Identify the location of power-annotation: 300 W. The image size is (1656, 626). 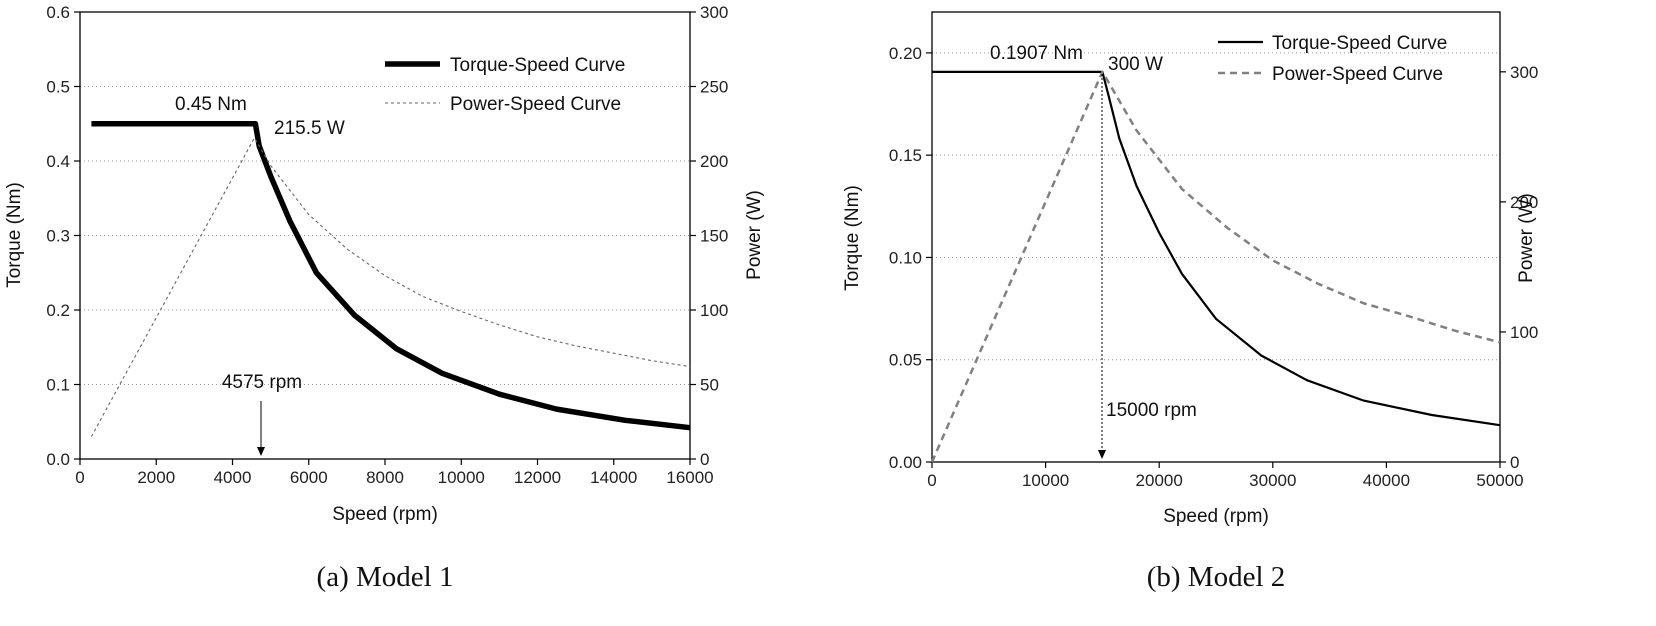
(1135, 64).